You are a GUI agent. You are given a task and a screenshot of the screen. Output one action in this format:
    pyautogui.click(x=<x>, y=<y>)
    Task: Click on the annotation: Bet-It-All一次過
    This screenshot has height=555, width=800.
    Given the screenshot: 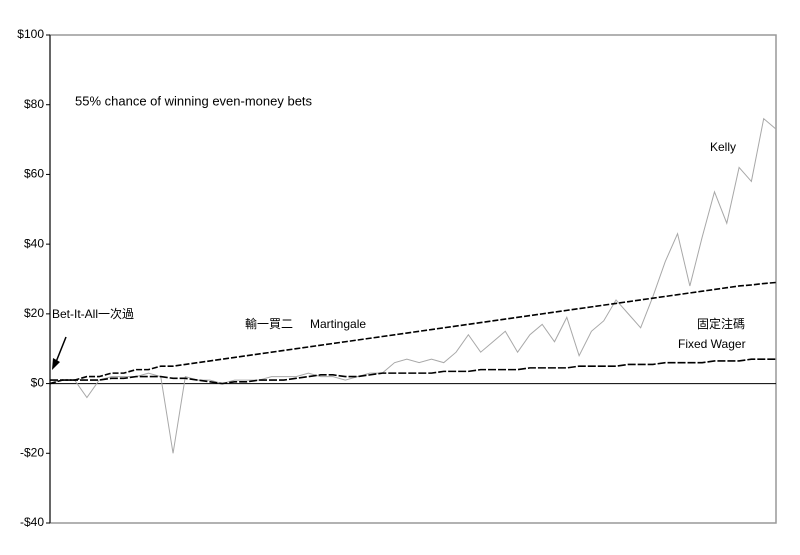 What is the action you would take?
    pyautogui.click(x=93, y=314)
    